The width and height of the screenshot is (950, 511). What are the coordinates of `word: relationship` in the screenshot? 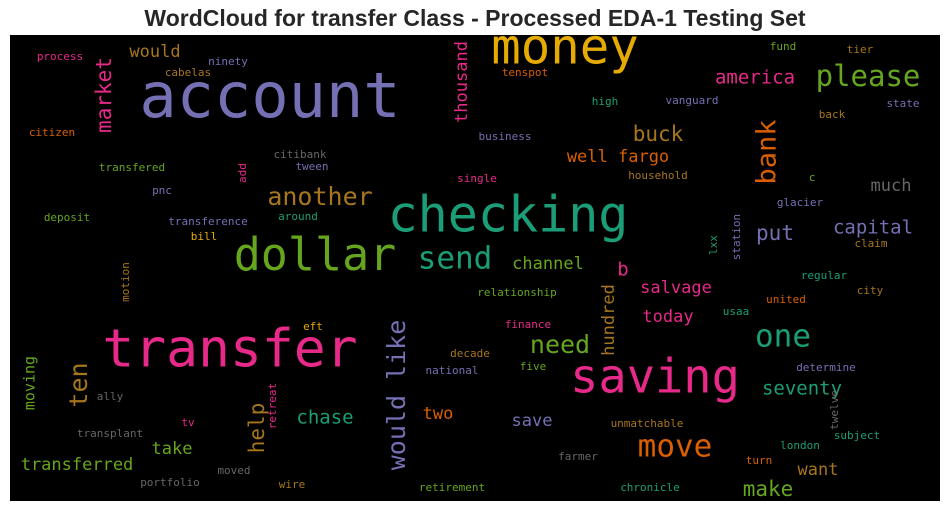 It's located at (516, 292).